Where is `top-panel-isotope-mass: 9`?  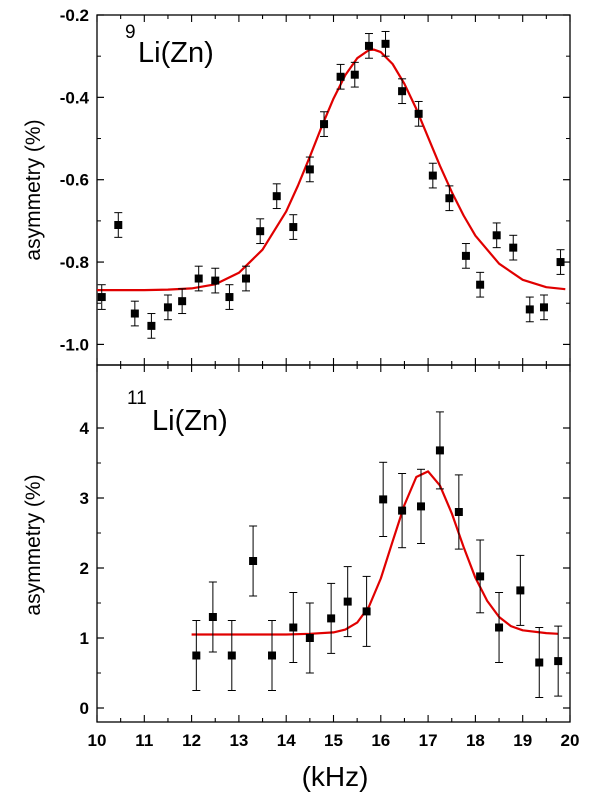
top-panel-isotope-mass: 9 is located at coordinates (130, 32).